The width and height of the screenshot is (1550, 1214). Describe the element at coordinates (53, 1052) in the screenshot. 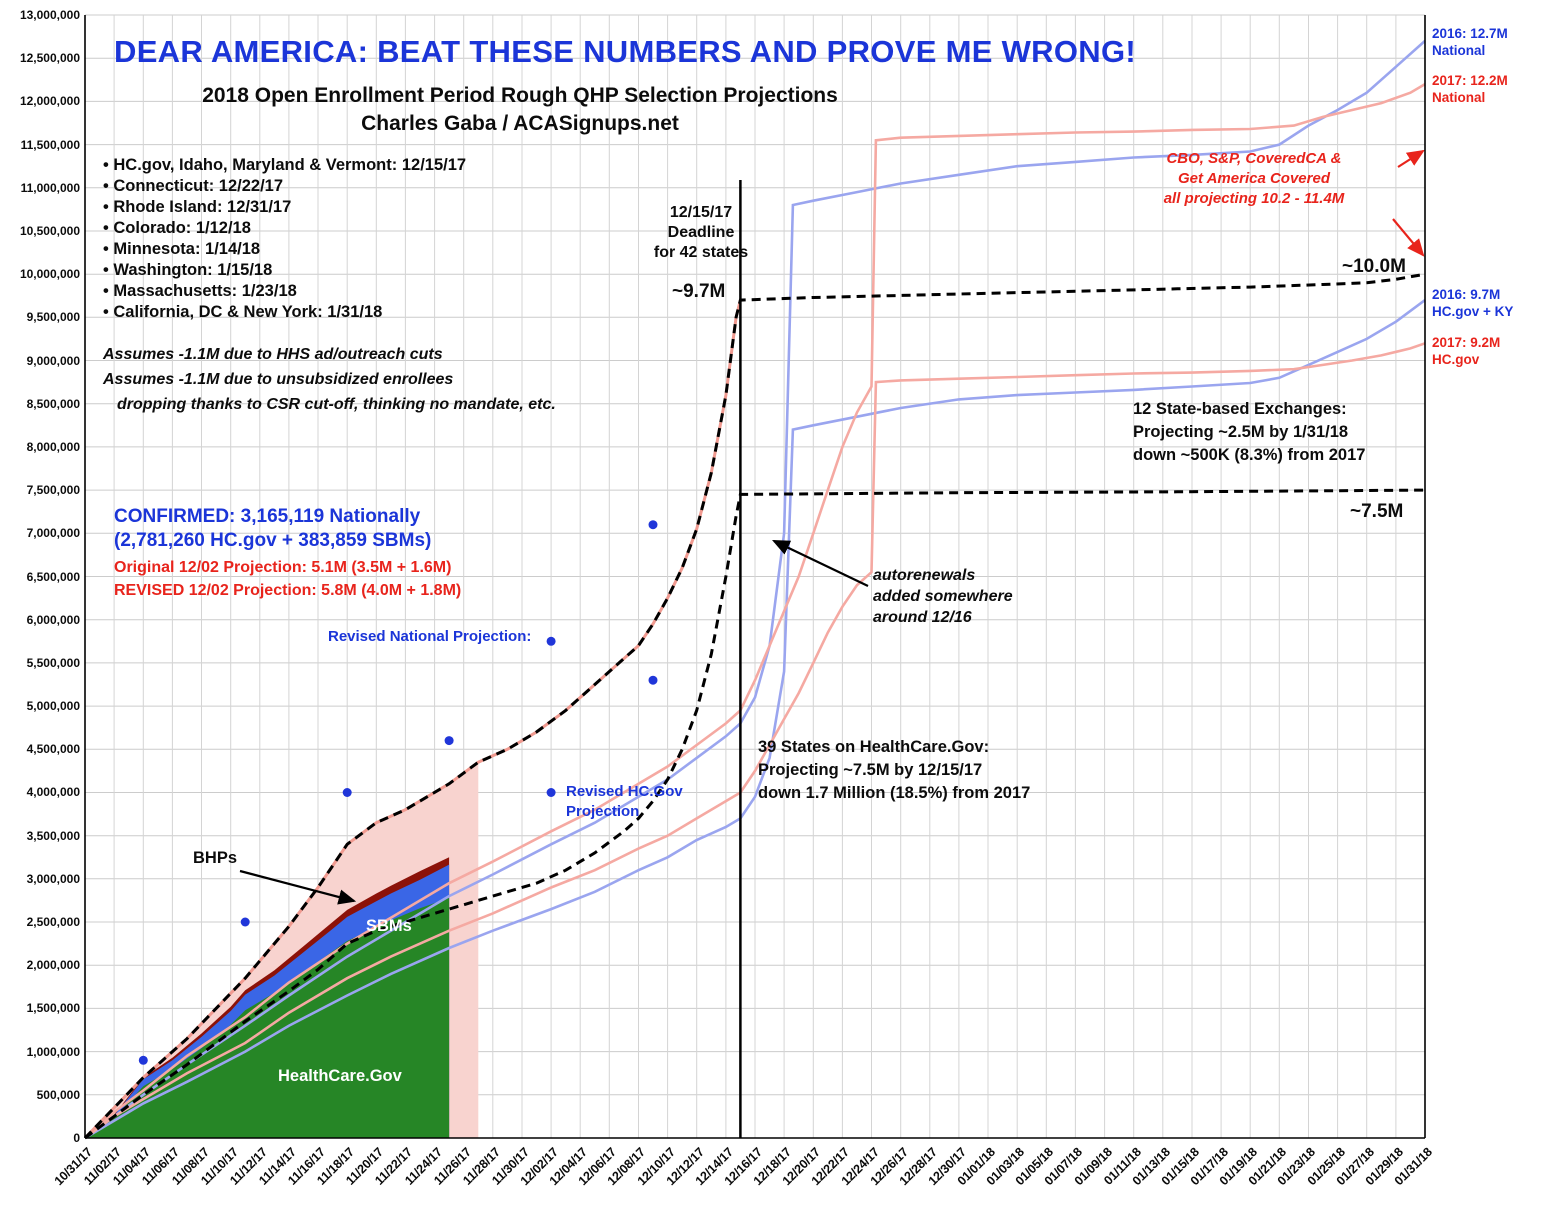

I see `y-axis-label: 1,000,000` at that location.